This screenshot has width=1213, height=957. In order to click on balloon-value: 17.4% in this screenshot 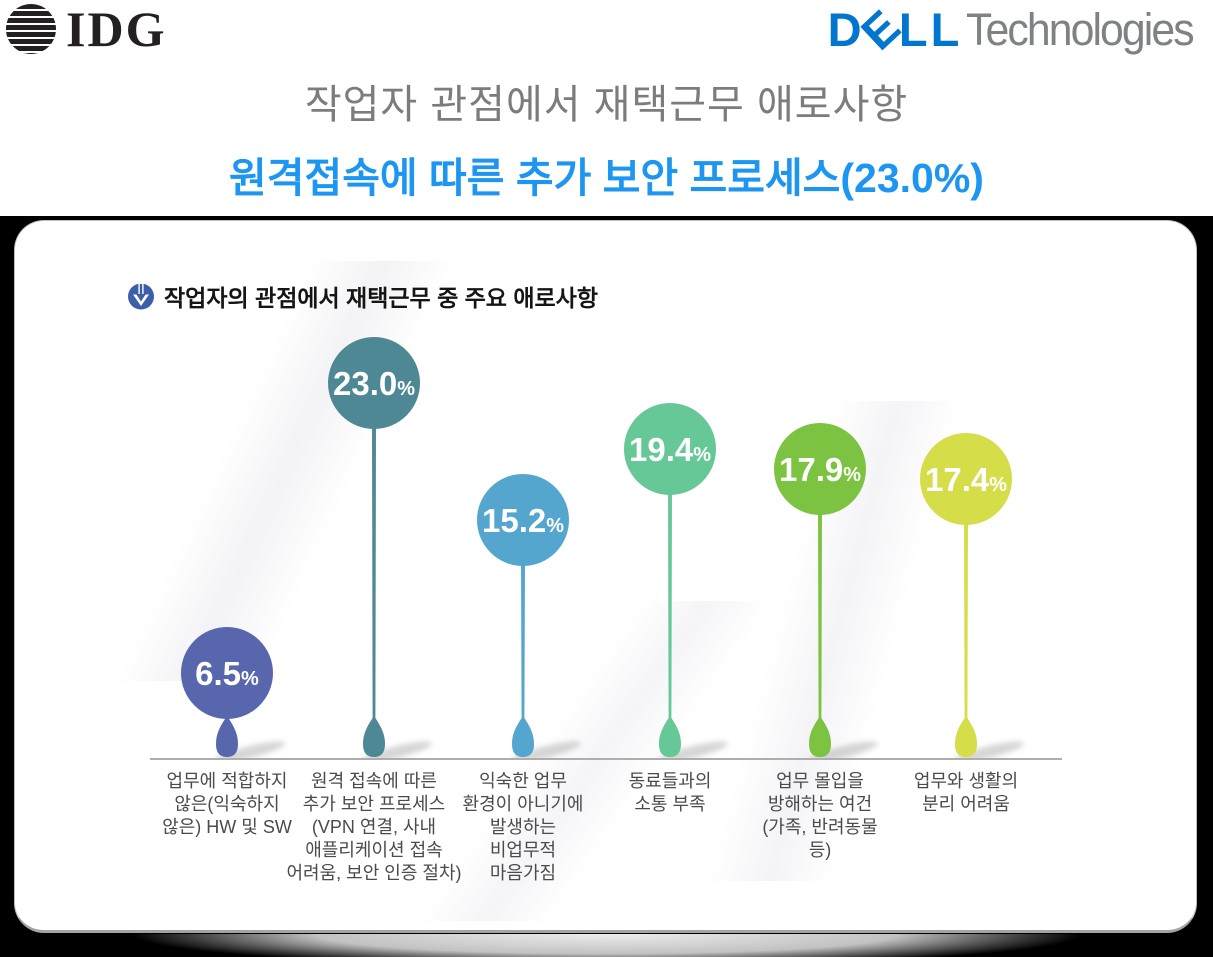, I will do `click(966, 479)`.